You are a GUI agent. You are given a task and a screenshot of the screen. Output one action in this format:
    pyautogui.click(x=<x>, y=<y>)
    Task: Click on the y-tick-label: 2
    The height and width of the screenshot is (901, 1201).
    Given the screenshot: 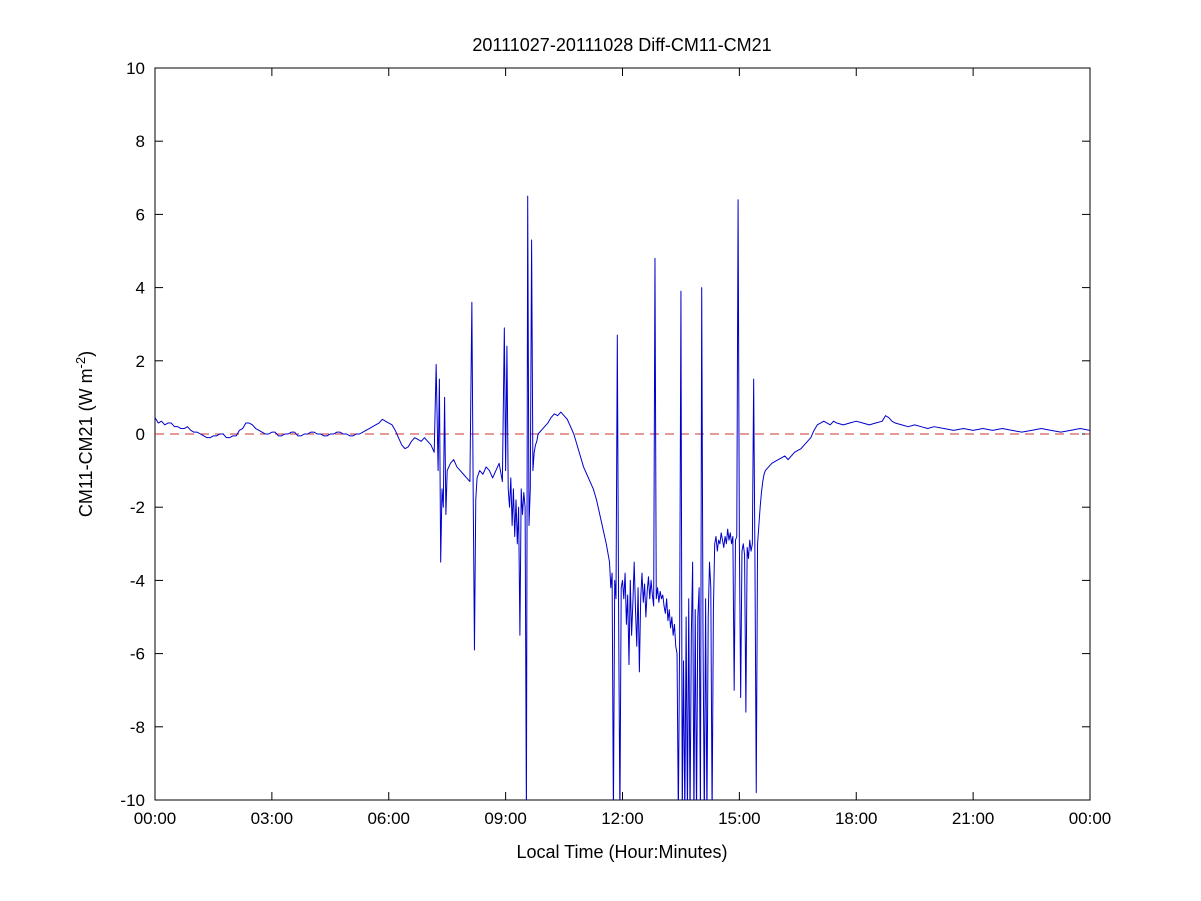 What is the action you would take?
    pyautogui.click(x=140, y=361)
    